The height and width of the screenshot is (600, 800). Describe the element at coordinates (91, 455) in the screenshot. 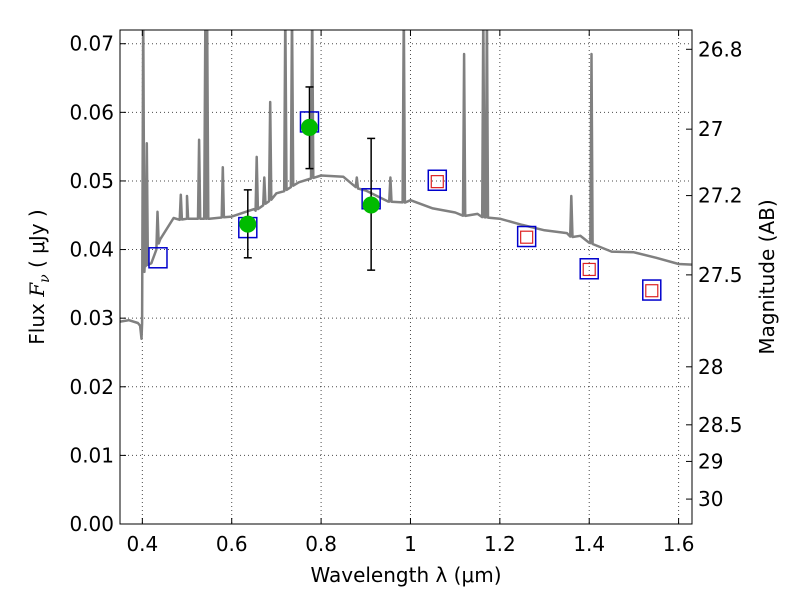

I see `y-tick-label: 0.01` at that location.